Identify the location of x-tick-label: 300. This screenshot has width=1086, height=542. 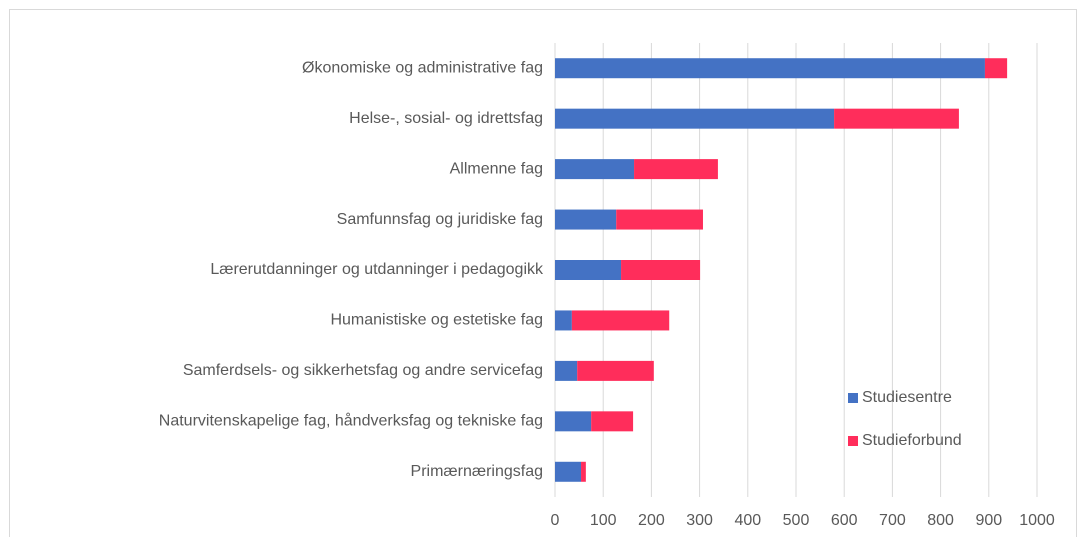
(699, 520).